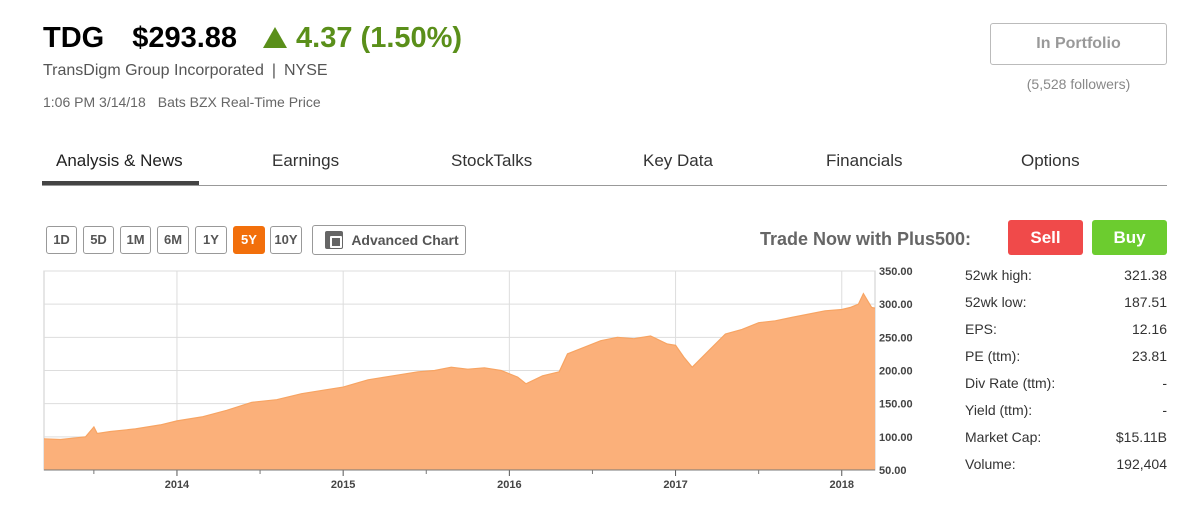  What do you see at coordinates (1149, 329) in the screenshot?
I see `stat-value: 12.16` at bounding box center [1149, 329].